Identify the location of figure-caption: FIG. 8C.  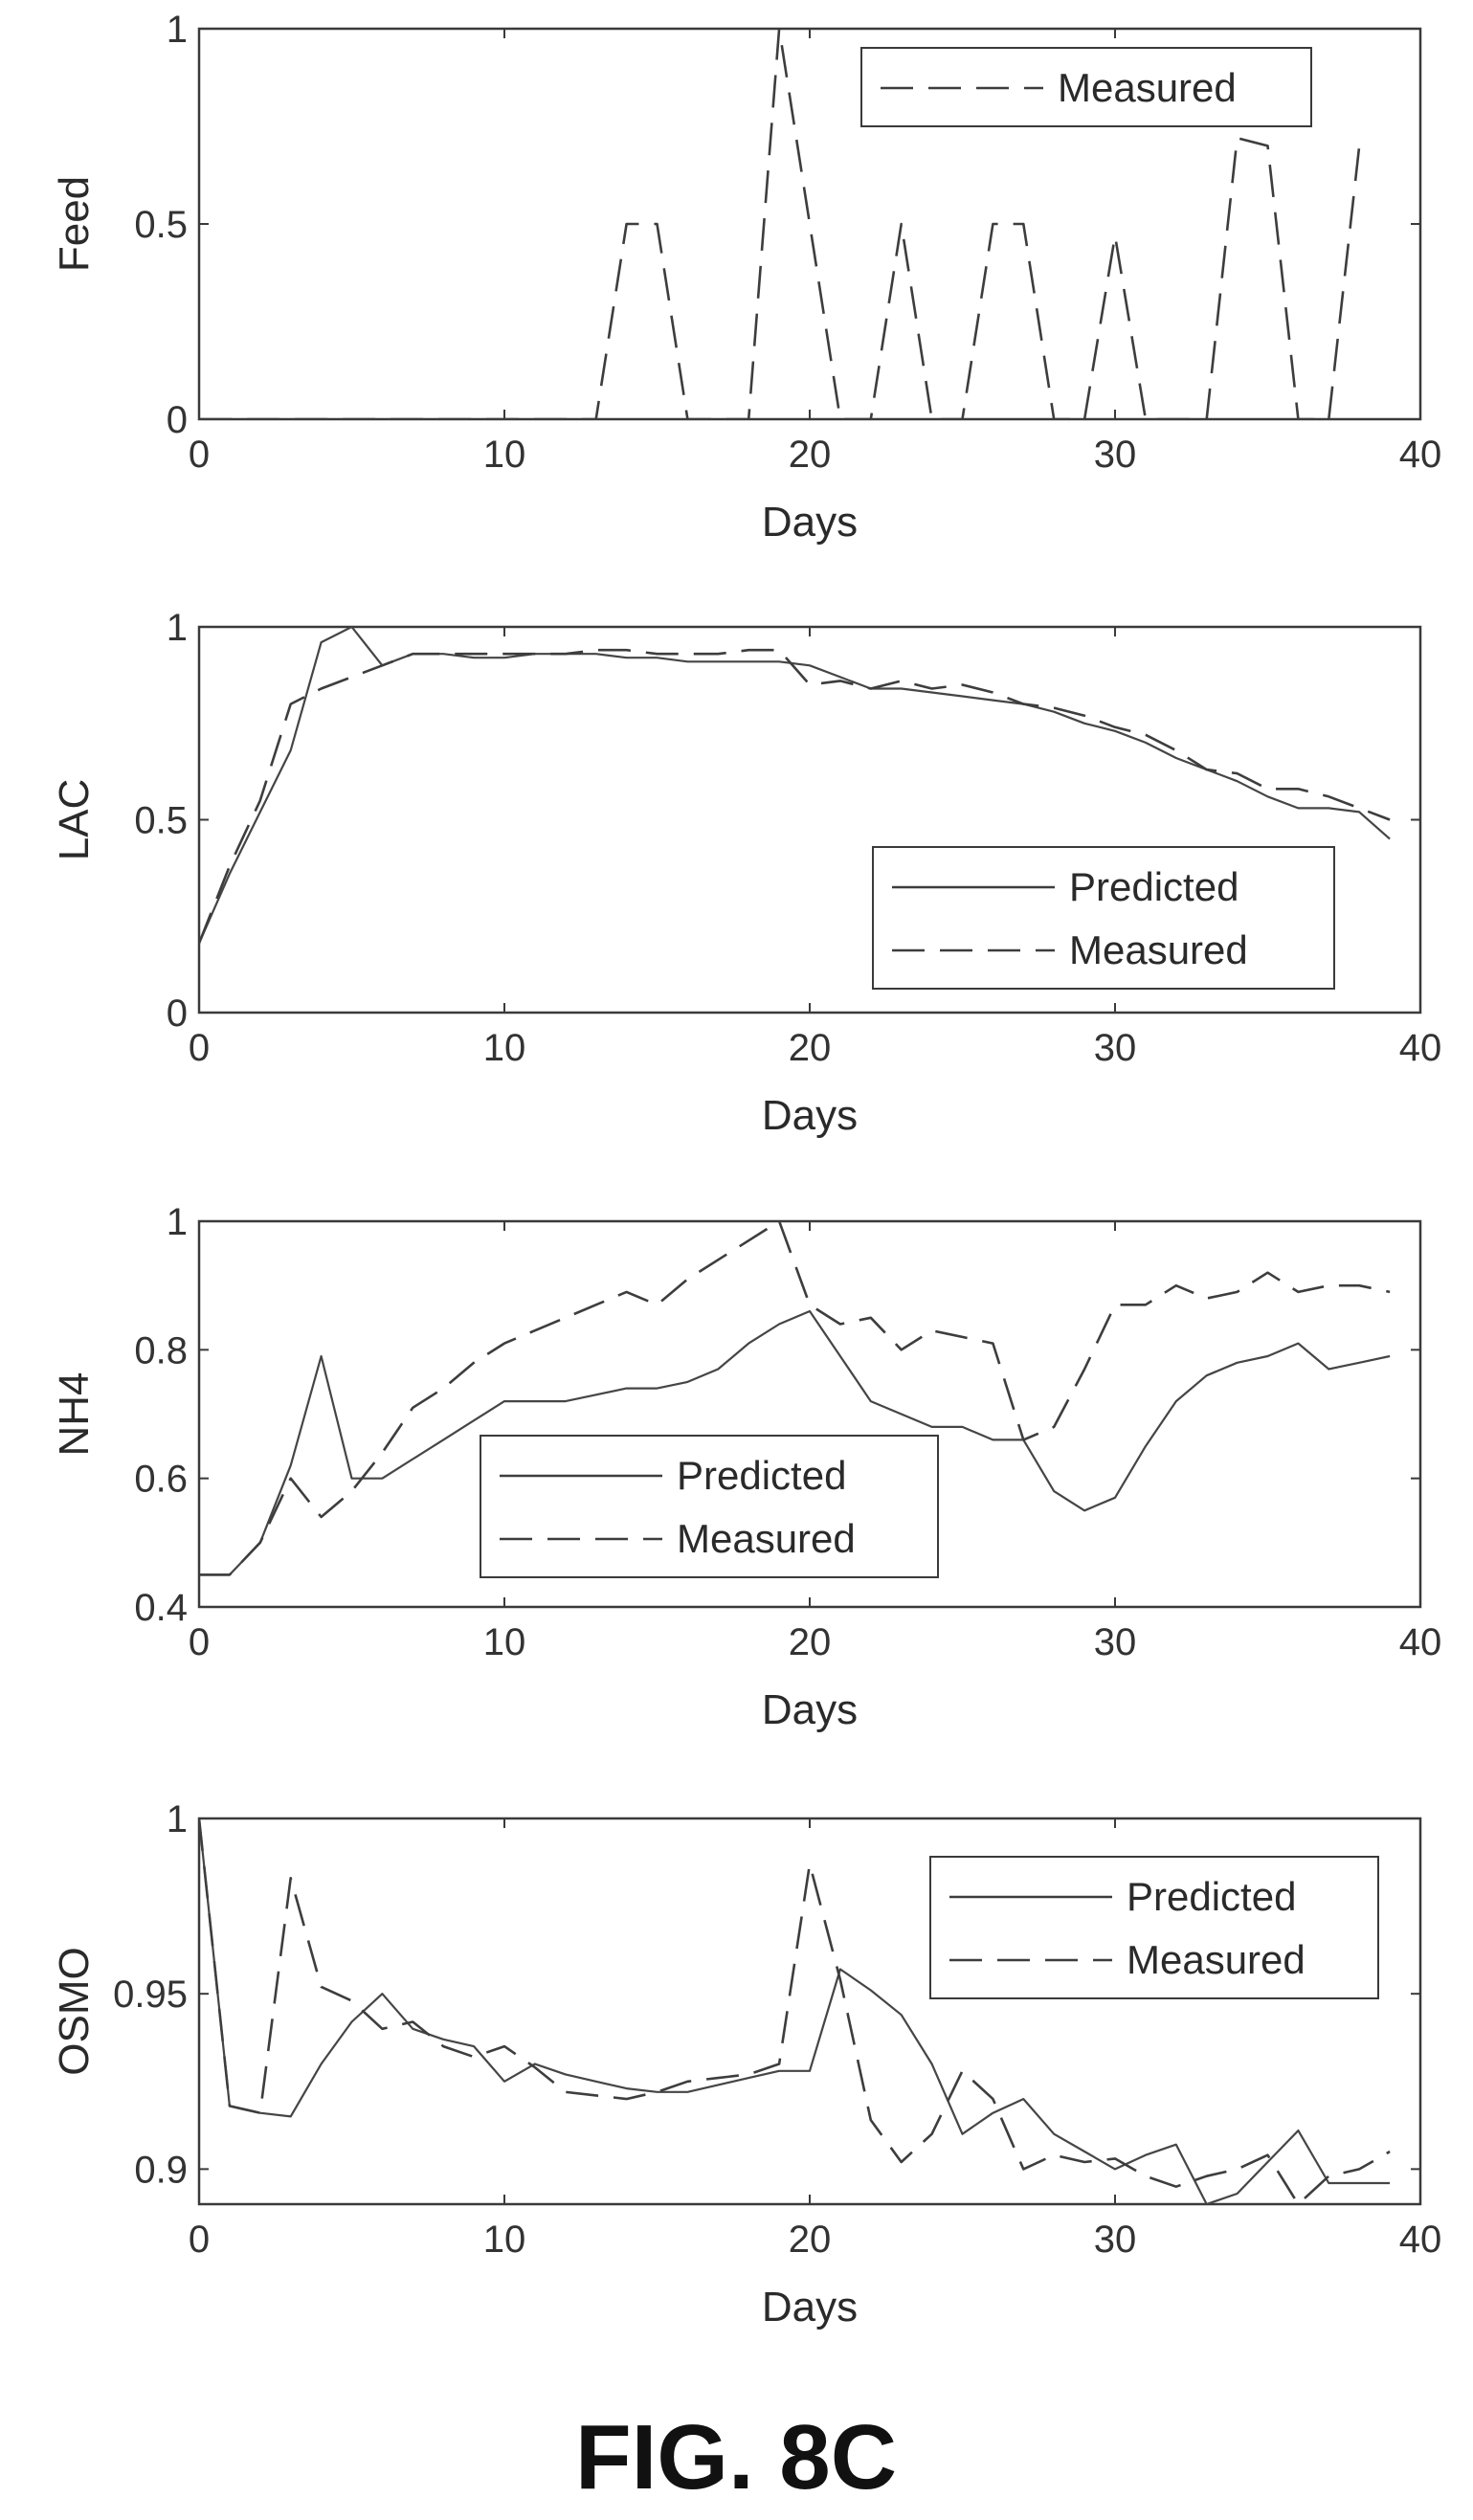
(736, 2457).